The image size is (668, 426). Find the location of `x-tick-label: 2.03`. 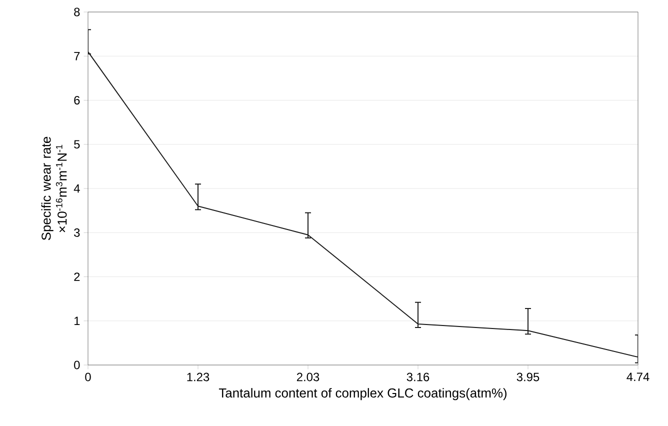

x-tick-label: 2.03 is located at coordinates (308, 377).